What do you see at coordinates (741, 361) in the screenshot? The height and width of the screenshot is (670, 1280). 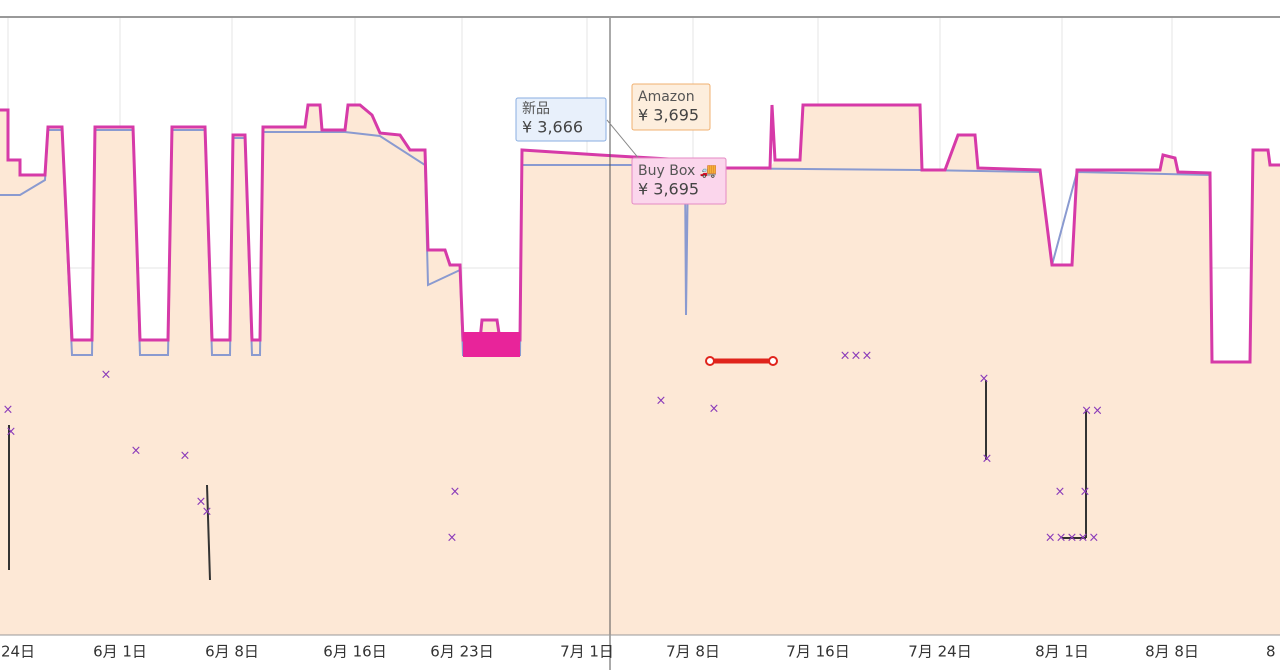 I see `red-marker` at bounding box center [741, 361].